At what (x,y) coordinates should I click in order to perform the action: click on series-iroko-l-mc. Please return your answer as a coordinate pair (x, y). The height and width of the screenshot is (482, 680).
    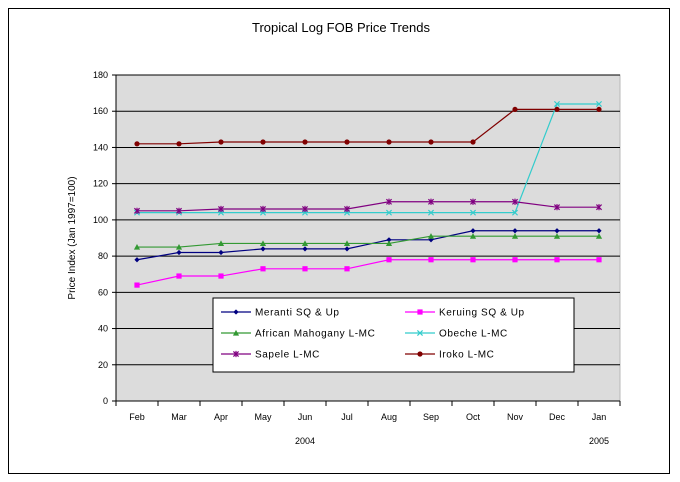
    Looking at the image, I should click on (368, 126).